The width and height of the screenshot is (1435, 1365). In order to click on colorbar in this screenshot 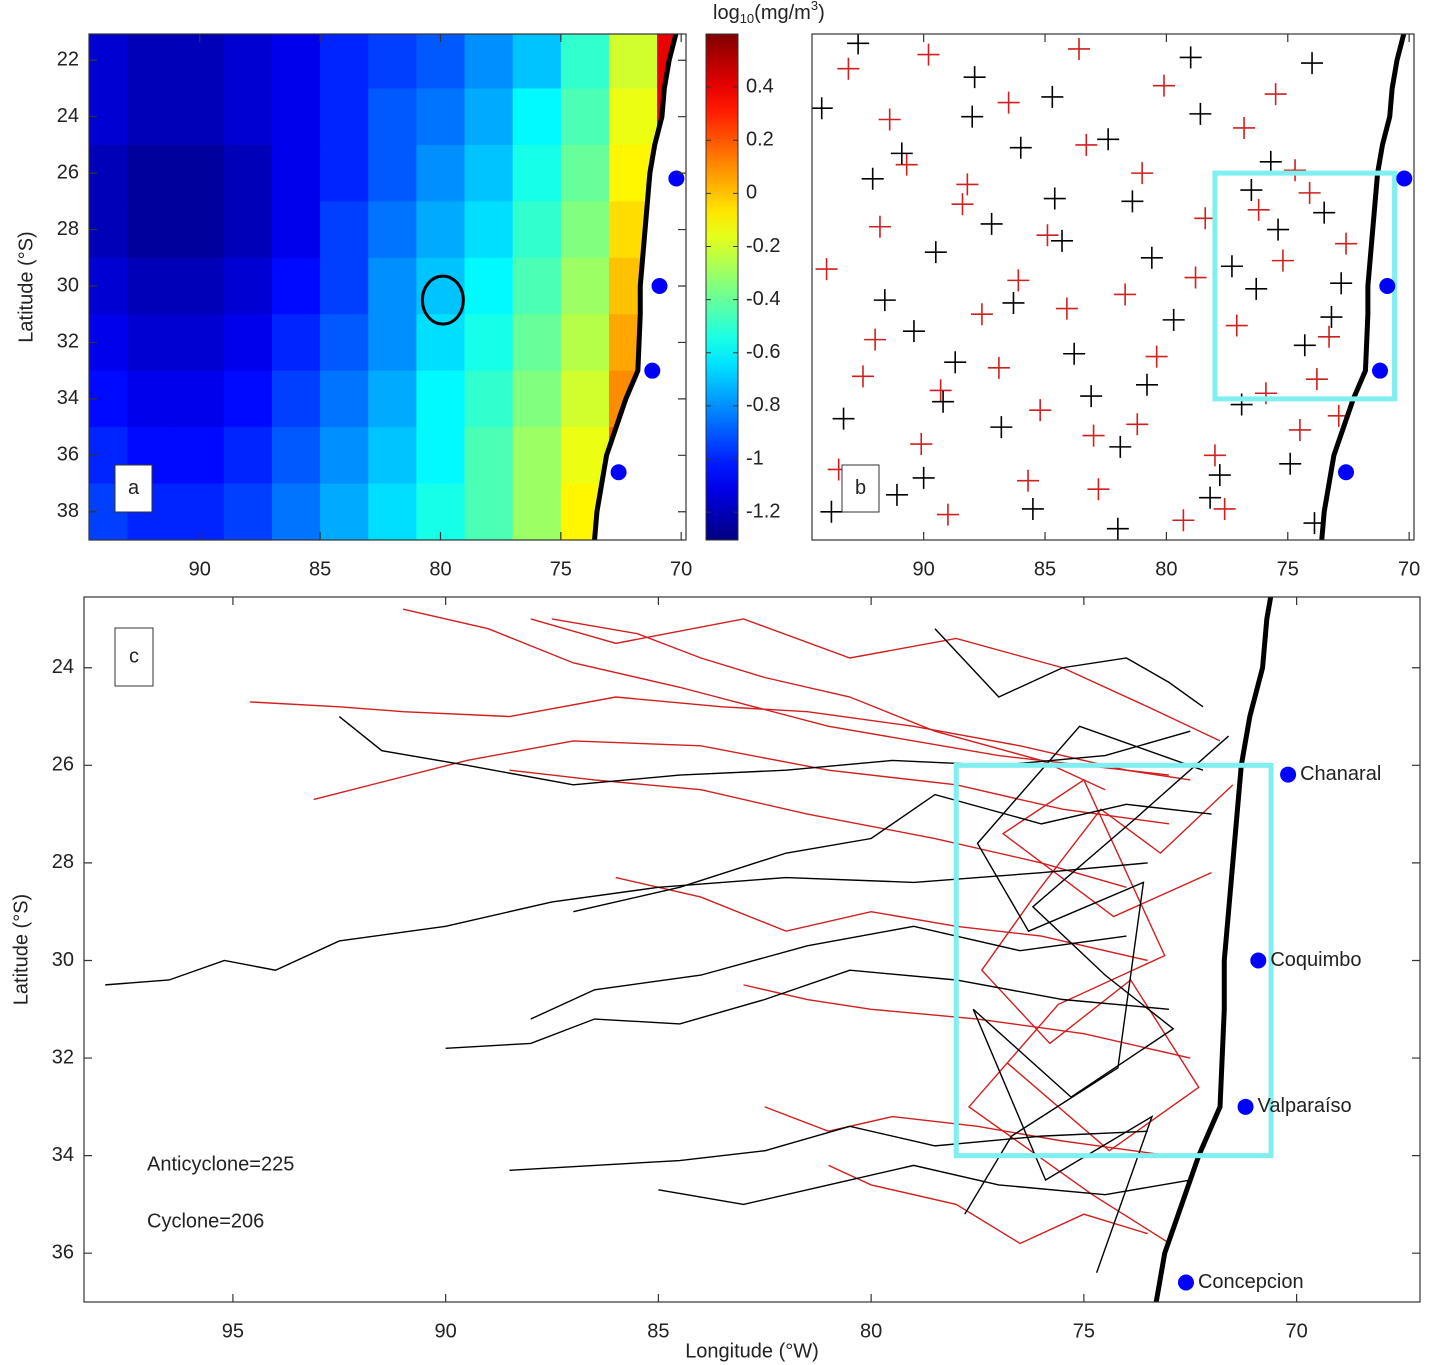, I will do `click(722, 287)`.